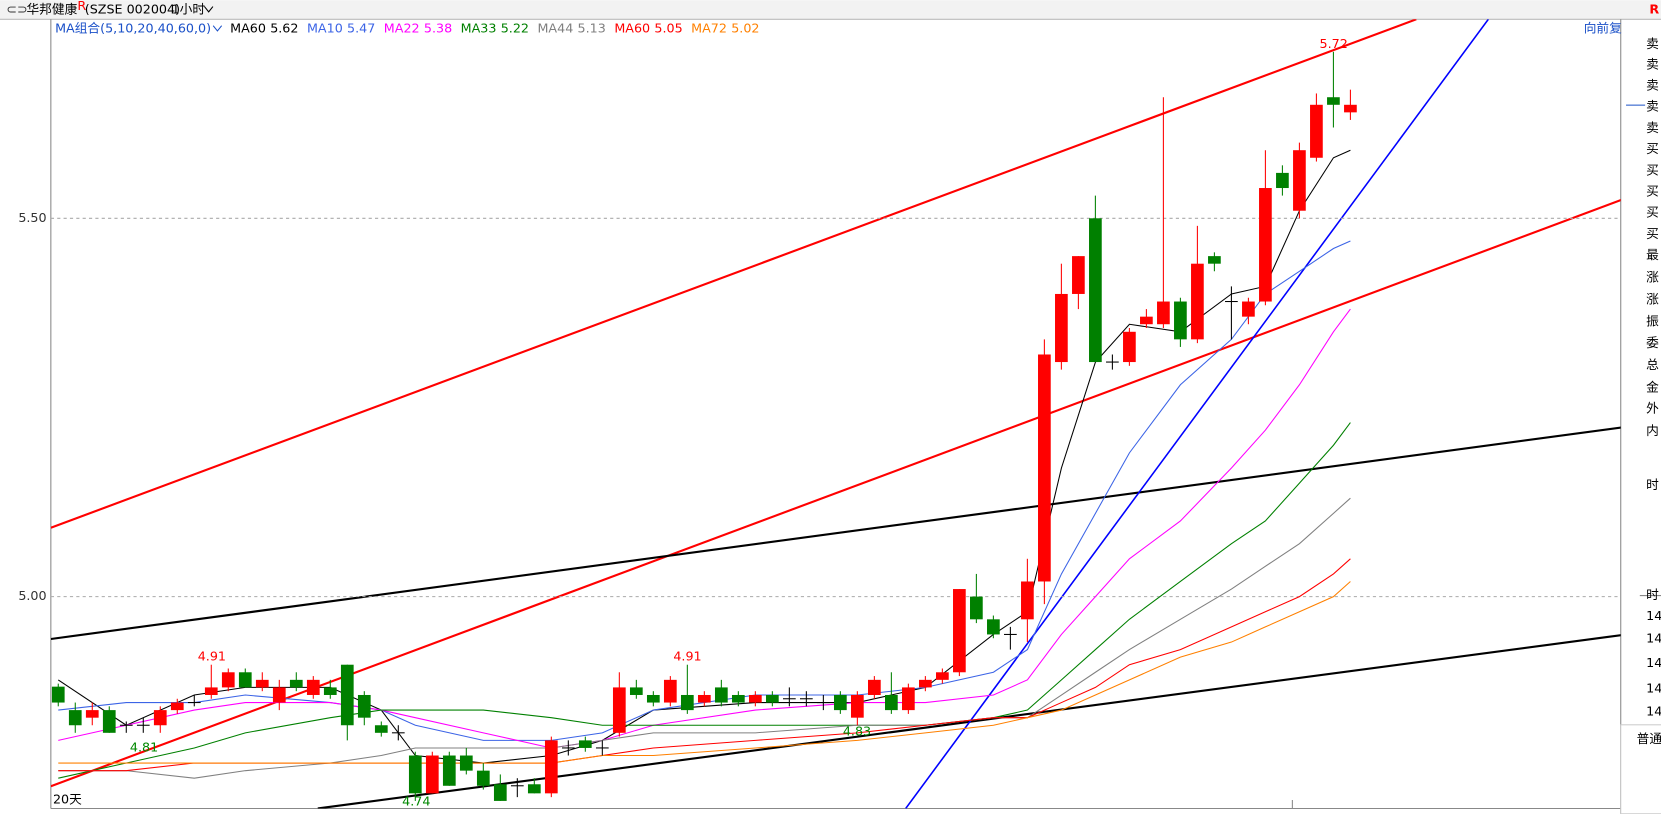 The width and height of the screenshot is (1661, 814). I want to click on side-label: 最, so click(1652, 254).